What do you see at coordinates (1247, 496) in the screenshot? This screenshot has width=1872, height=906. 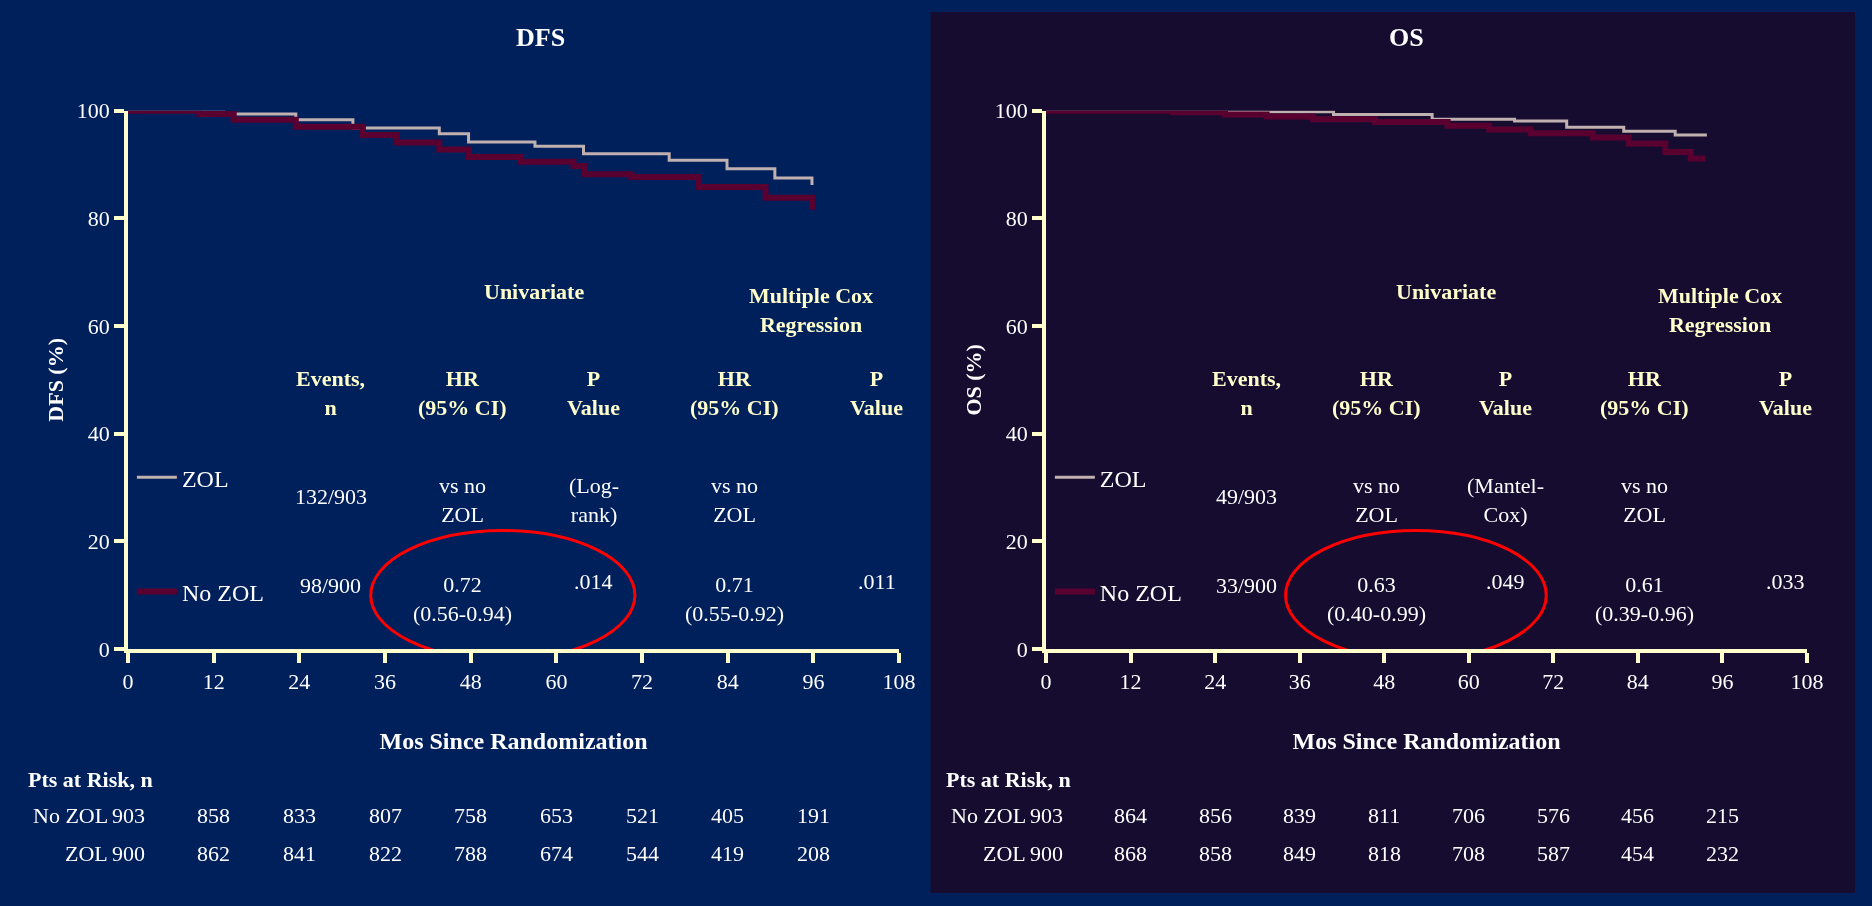 I see `annotation: 49/903` at bounding box center [1247, 496].